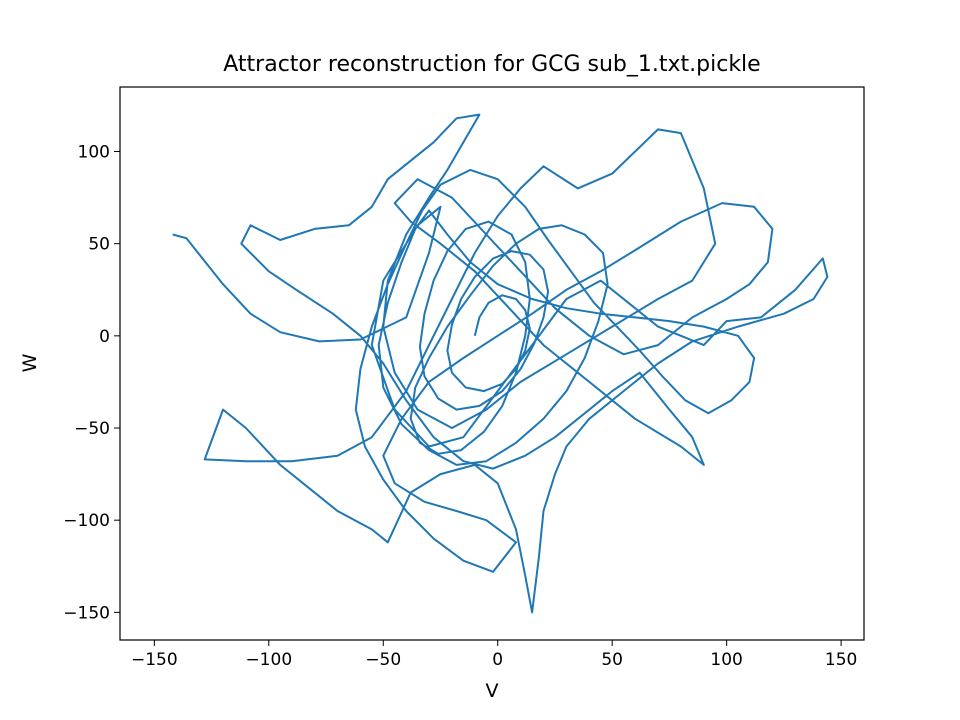  Describe the element at coordinates (86, 613) in the screenshot. I see `y-tick-label: −150` at that location.